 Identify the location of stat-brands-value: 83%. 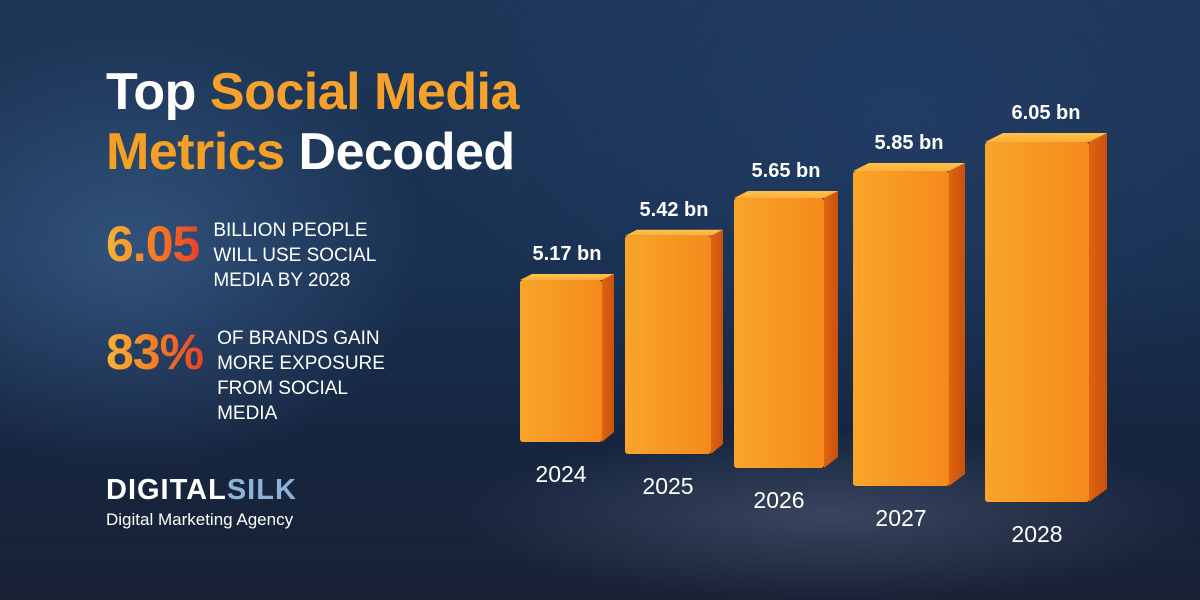
(155, 352).